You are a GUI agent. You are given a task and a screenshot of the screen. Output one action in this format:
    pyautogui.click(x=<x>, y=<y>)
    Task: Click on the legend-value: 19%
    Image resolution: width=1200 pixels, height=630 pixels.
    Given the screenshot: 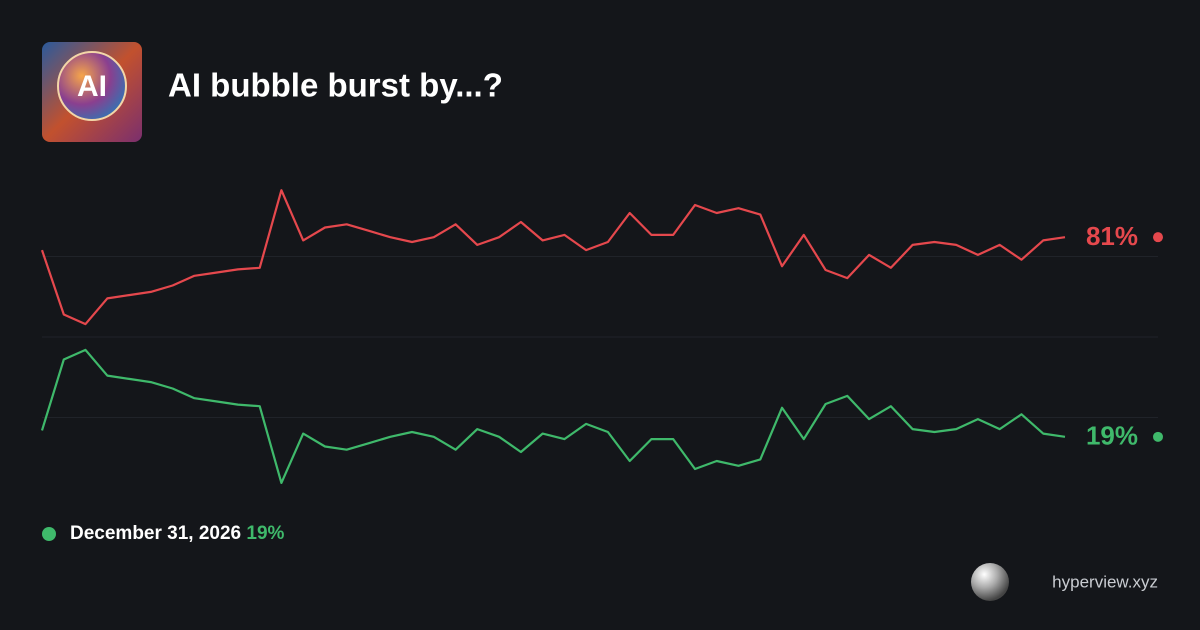 What is the action you would take?
    pyautogui.click(x=265, y=533)
    